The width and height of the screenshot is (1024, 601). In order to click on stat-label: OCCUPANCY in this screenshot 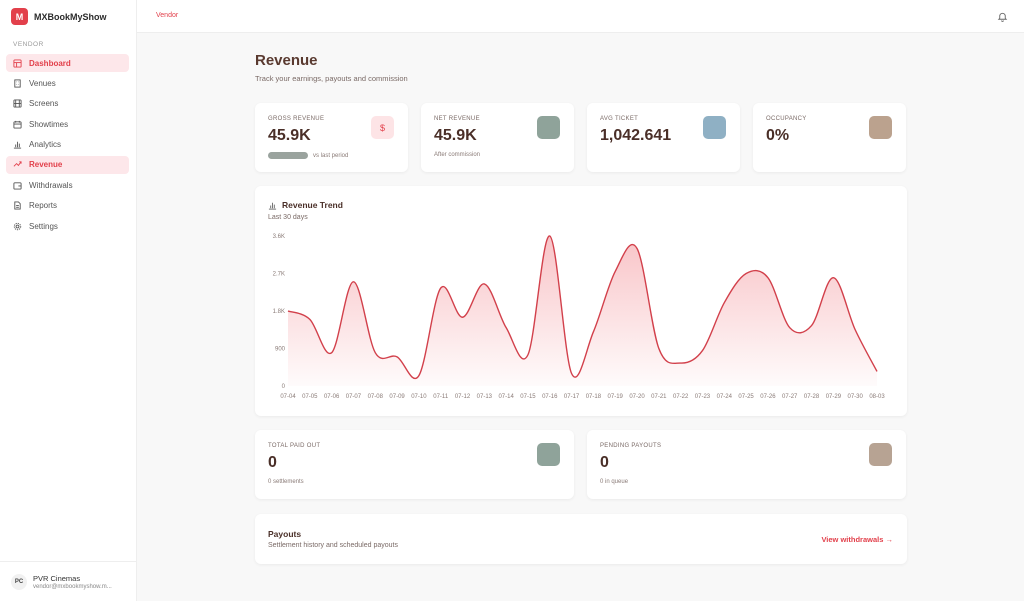, I will do `click(786, 119)`.